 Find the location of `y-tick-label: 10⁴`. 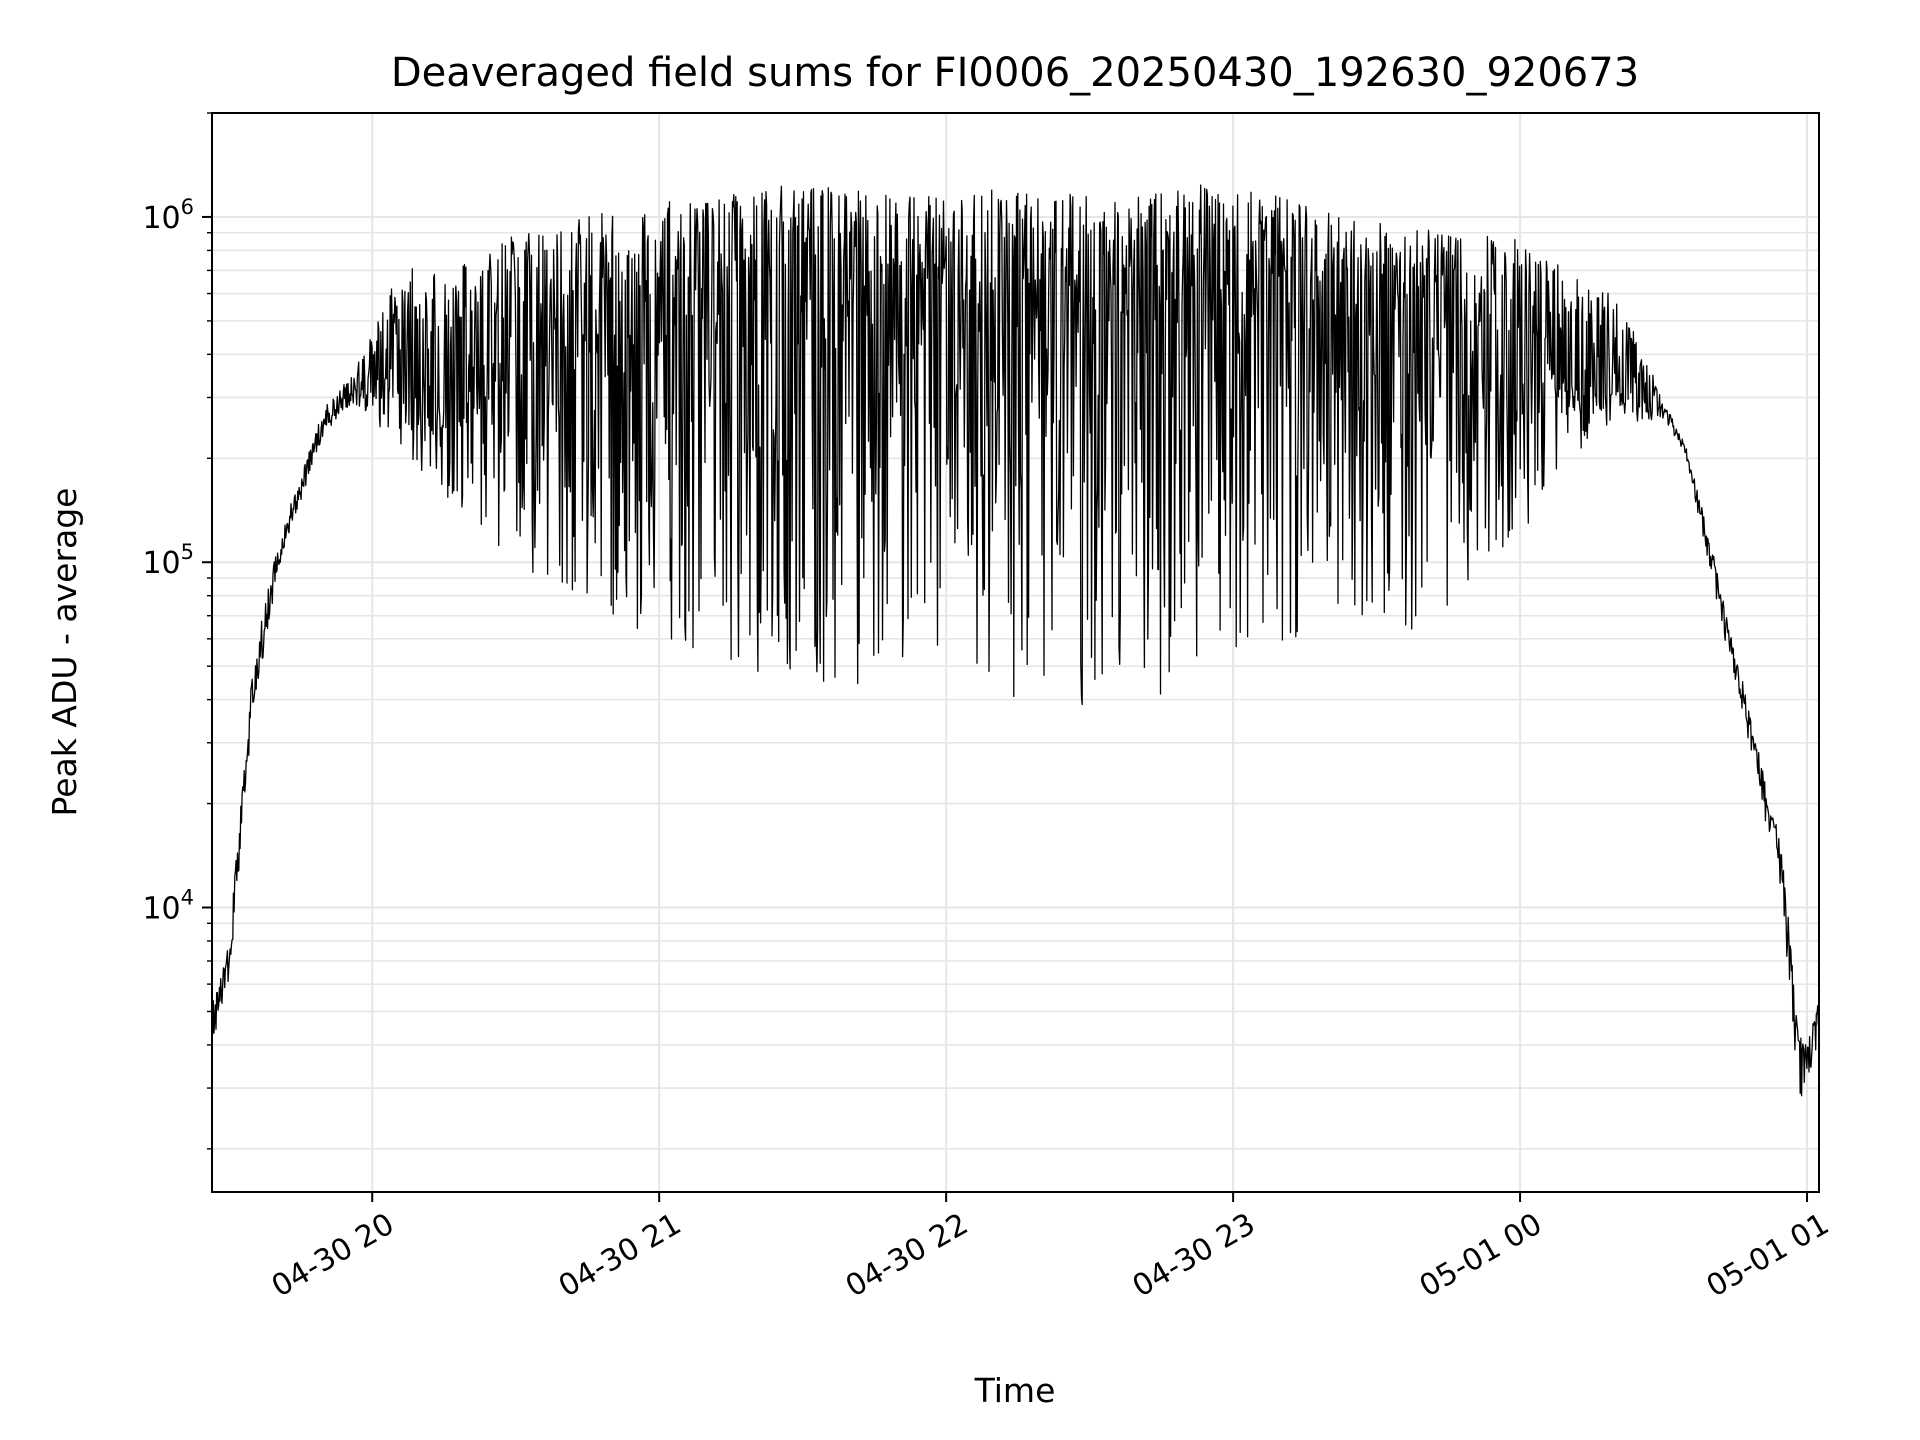

y-tick-label: 10⁴ is located at coordinates (168, 906).